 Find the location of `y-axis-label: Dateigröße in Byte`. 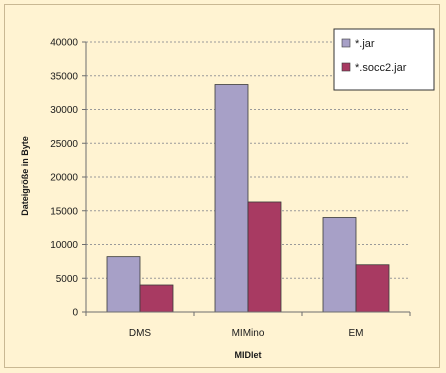

y-axis-label: Dateigröße in Byte is located at coordinates (25, 176).